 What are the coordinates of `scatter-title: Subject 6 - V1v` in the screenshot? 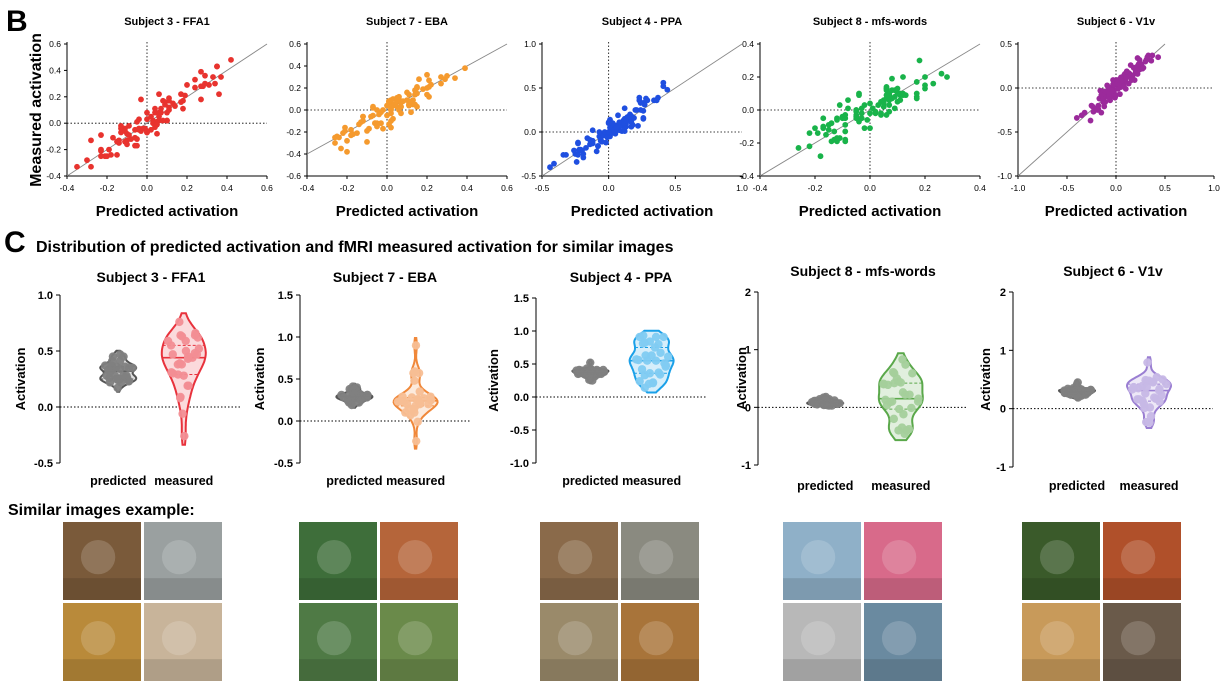 It's located at (1116, 22).